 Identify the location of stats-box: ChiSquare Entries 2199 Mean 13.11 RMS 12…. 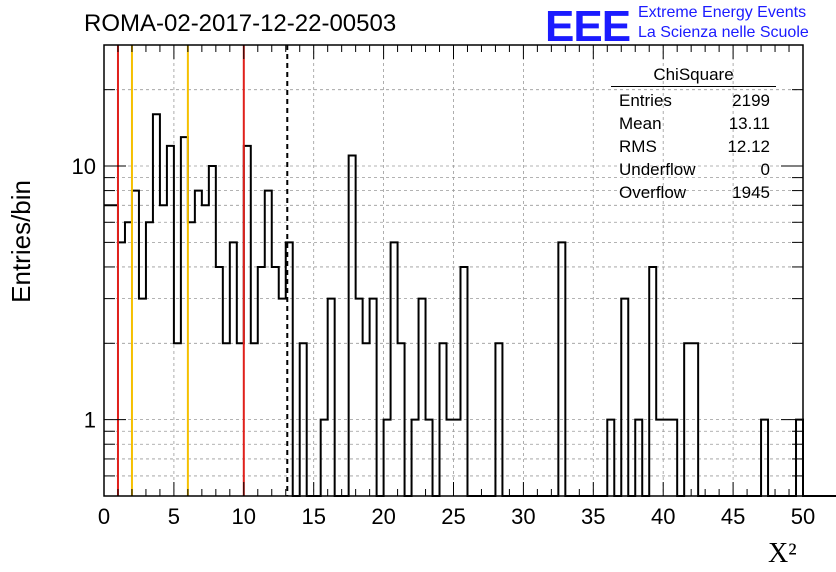
(693, 134).